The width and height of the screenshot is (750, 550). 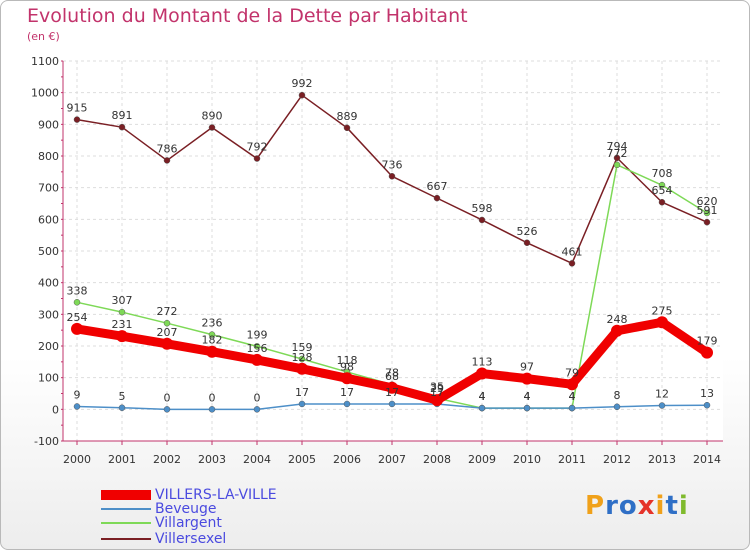 What do you see at coordinates (617, 319) in the screenshot?
I see `data-label: 248` at bounding box center [617, 319].